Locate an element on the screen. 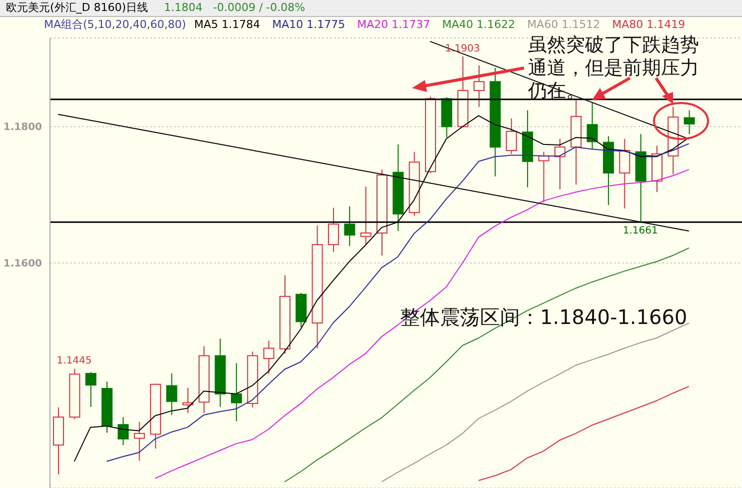 Image resolution: width=742 pixels, height=488 pixels. text: MA20 1.1737 is located at coordinates (393, 24).